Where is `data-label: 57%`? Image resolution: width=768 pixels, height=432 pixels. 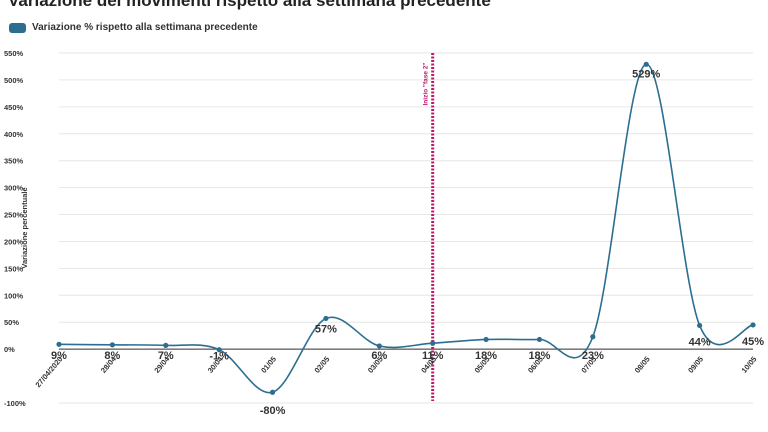
data-label: 57% is located at coordinates (326, 329).